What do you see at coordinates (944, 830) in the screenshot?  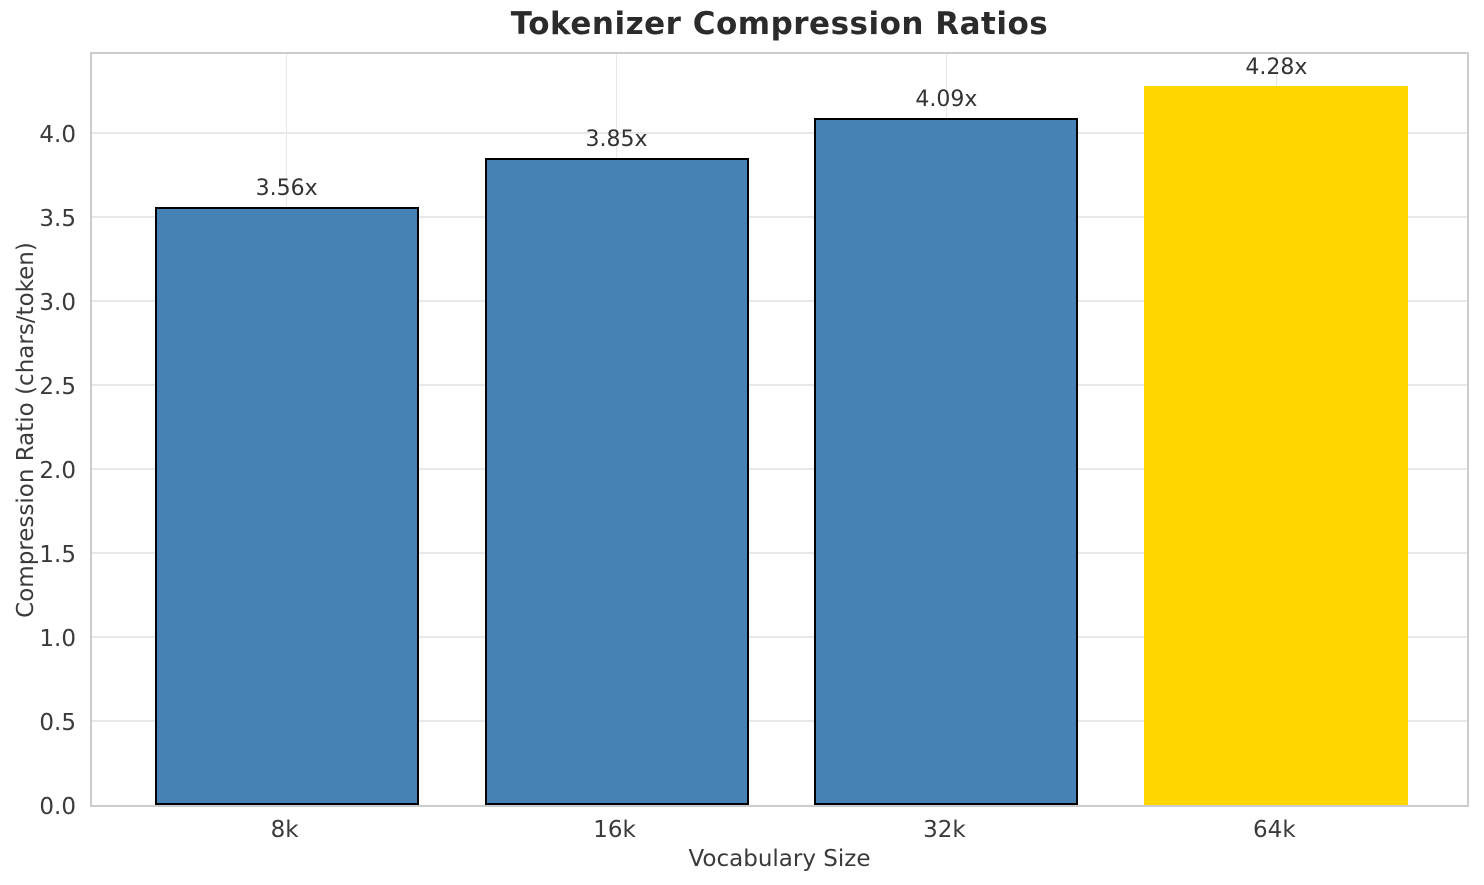 I see `x-tick-label: 32k` at bounding box center [944, 830].